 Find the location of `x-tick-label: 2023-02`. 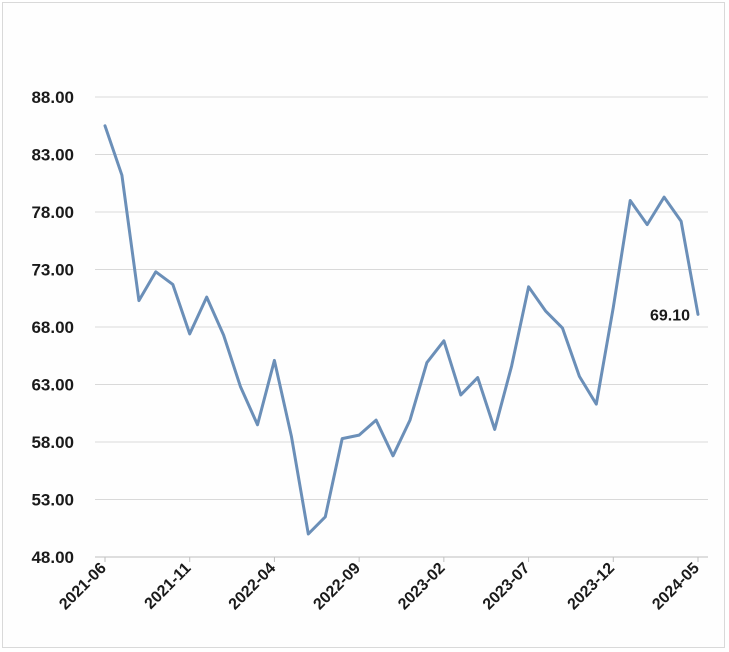

x-tick-label: 2023-02 is located at coordinates (422, 587).